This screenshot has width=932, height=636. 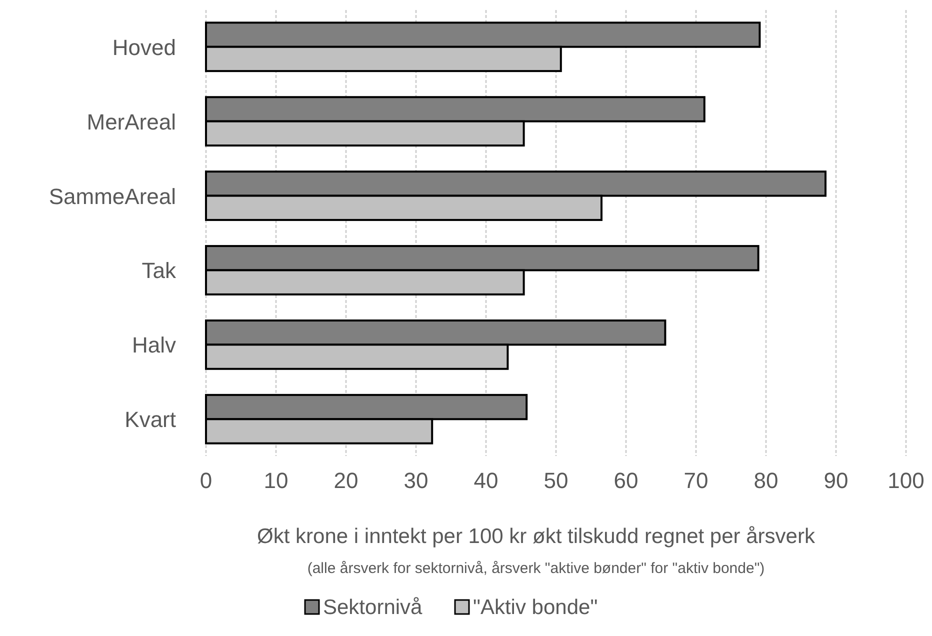 I want to click on x-tick-label: 40, so click(x=486, y=480).